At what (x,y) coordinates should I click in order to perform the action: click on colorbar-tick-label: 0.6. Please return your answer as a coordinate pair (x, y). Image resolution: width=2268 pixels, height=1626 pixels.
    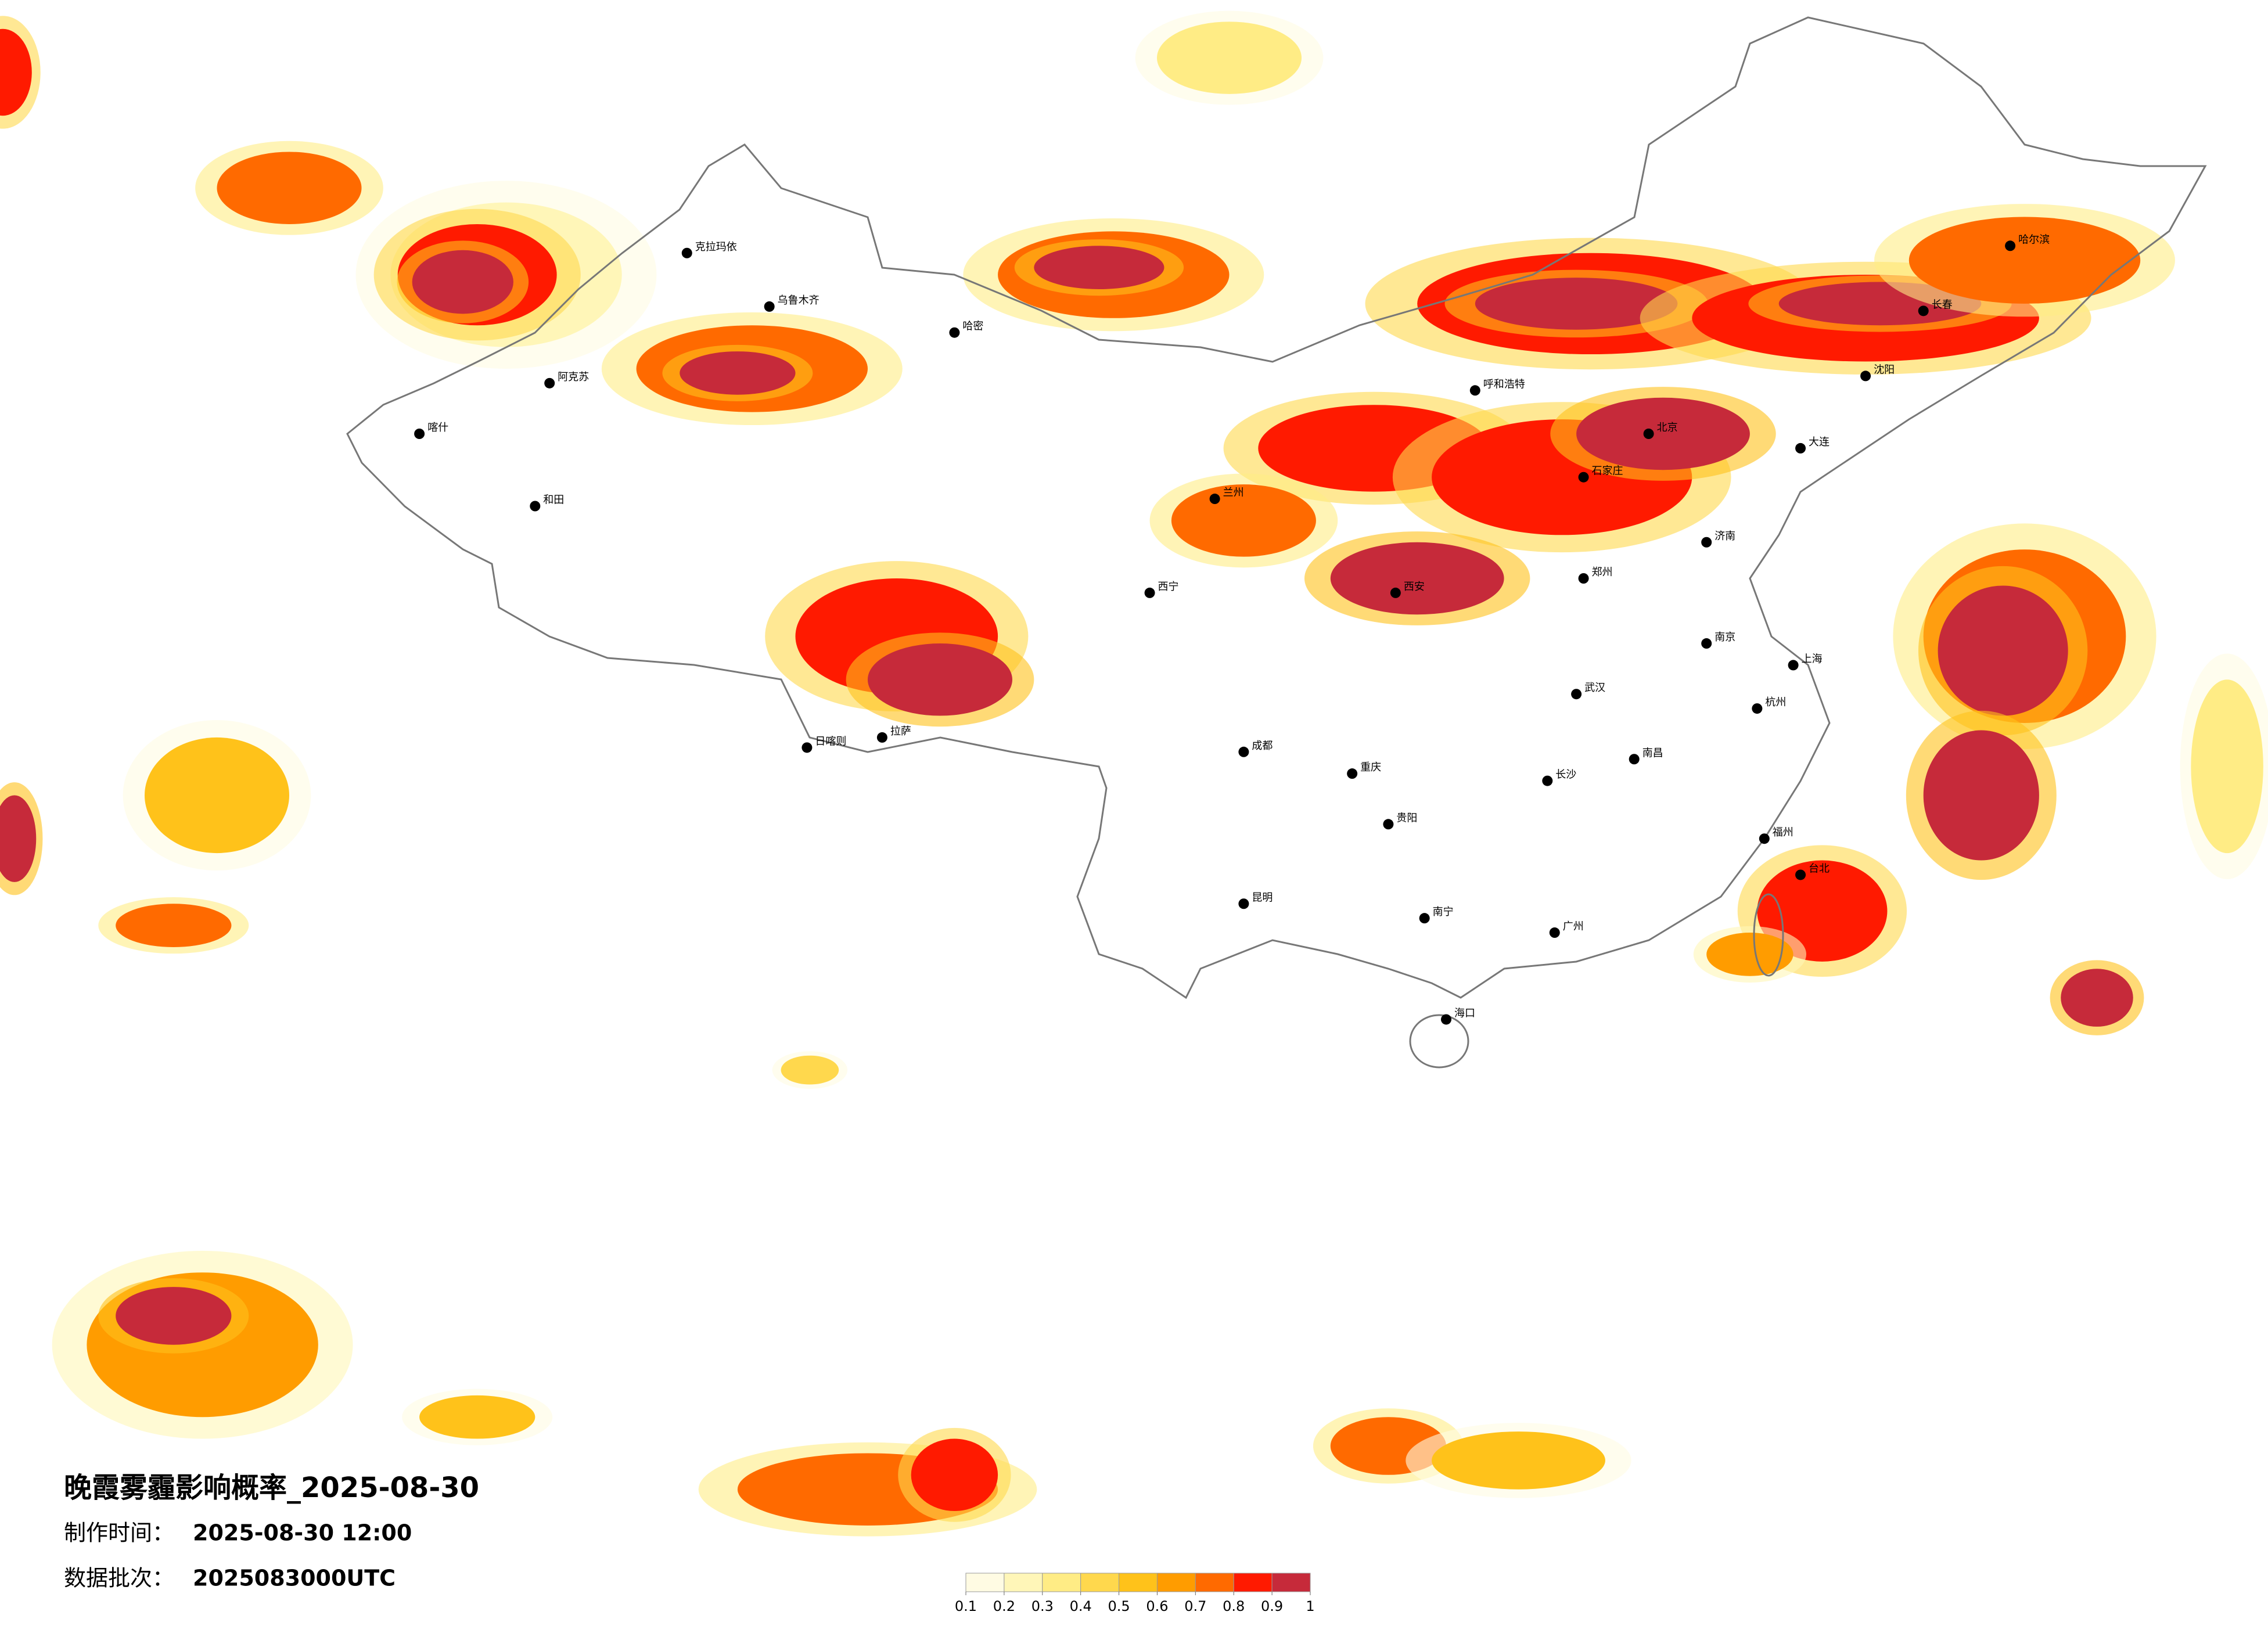
    Looking at the image, I should click on (1157, 1606).